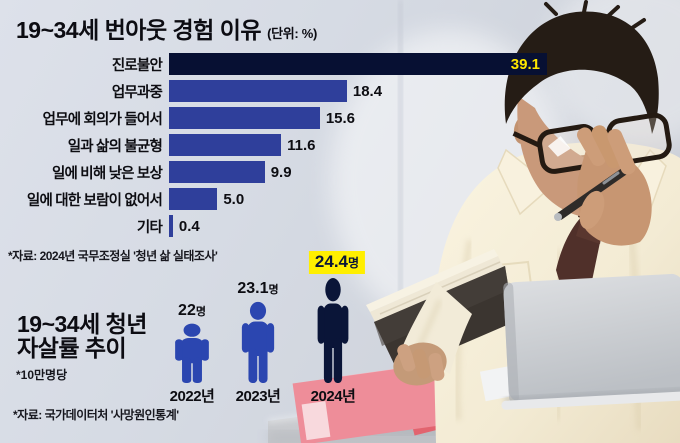 The width and height of the screenshot is (680, 443). I want to click on bar-value: 11.6, so click(301, 145).